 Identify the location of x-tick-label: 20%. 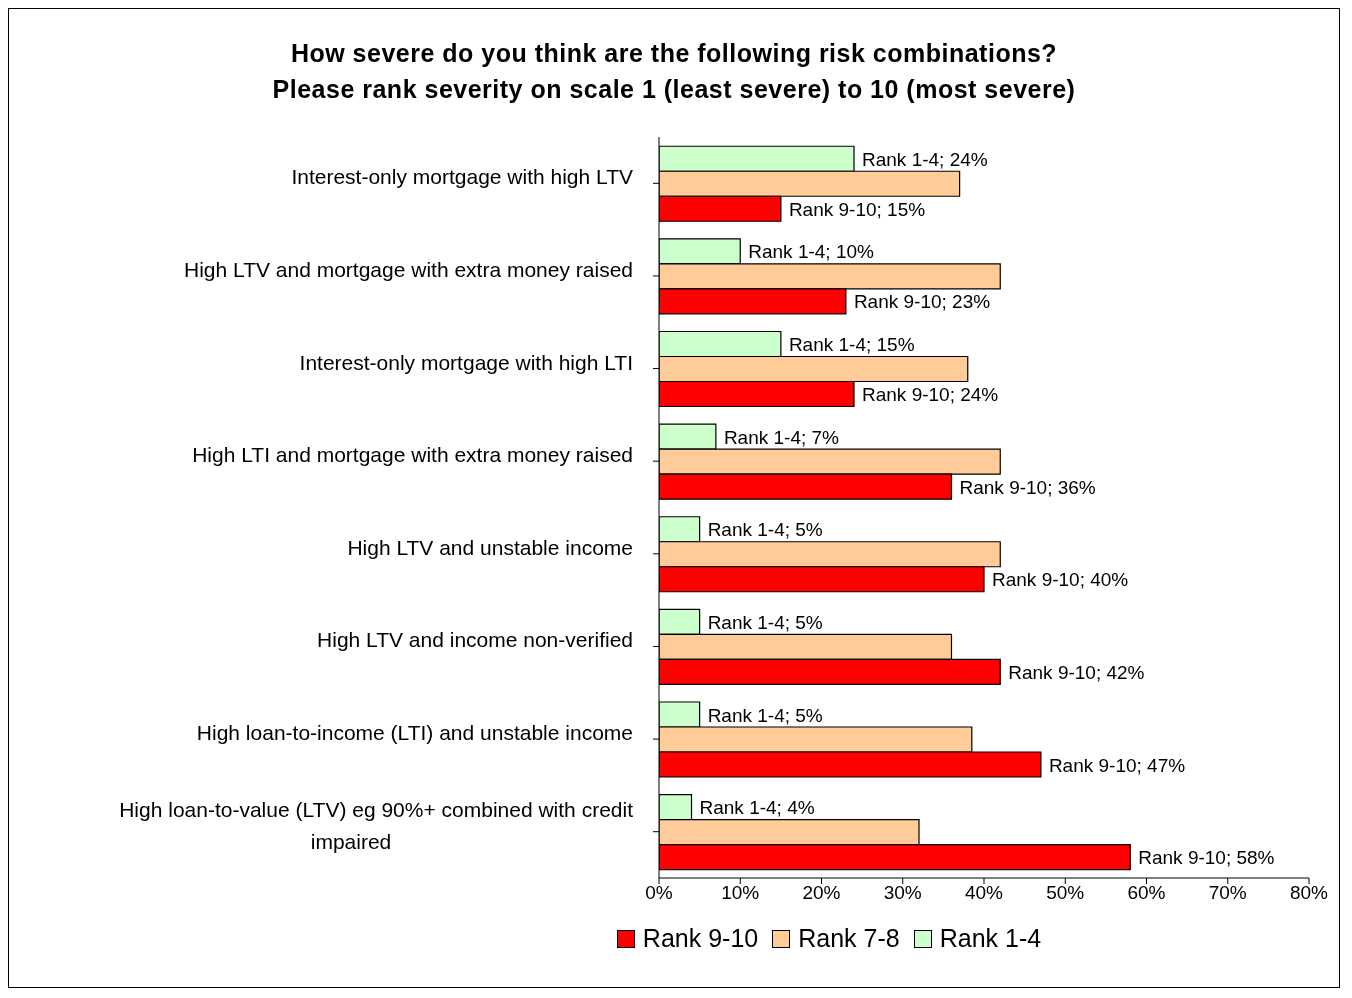
(821, 893).